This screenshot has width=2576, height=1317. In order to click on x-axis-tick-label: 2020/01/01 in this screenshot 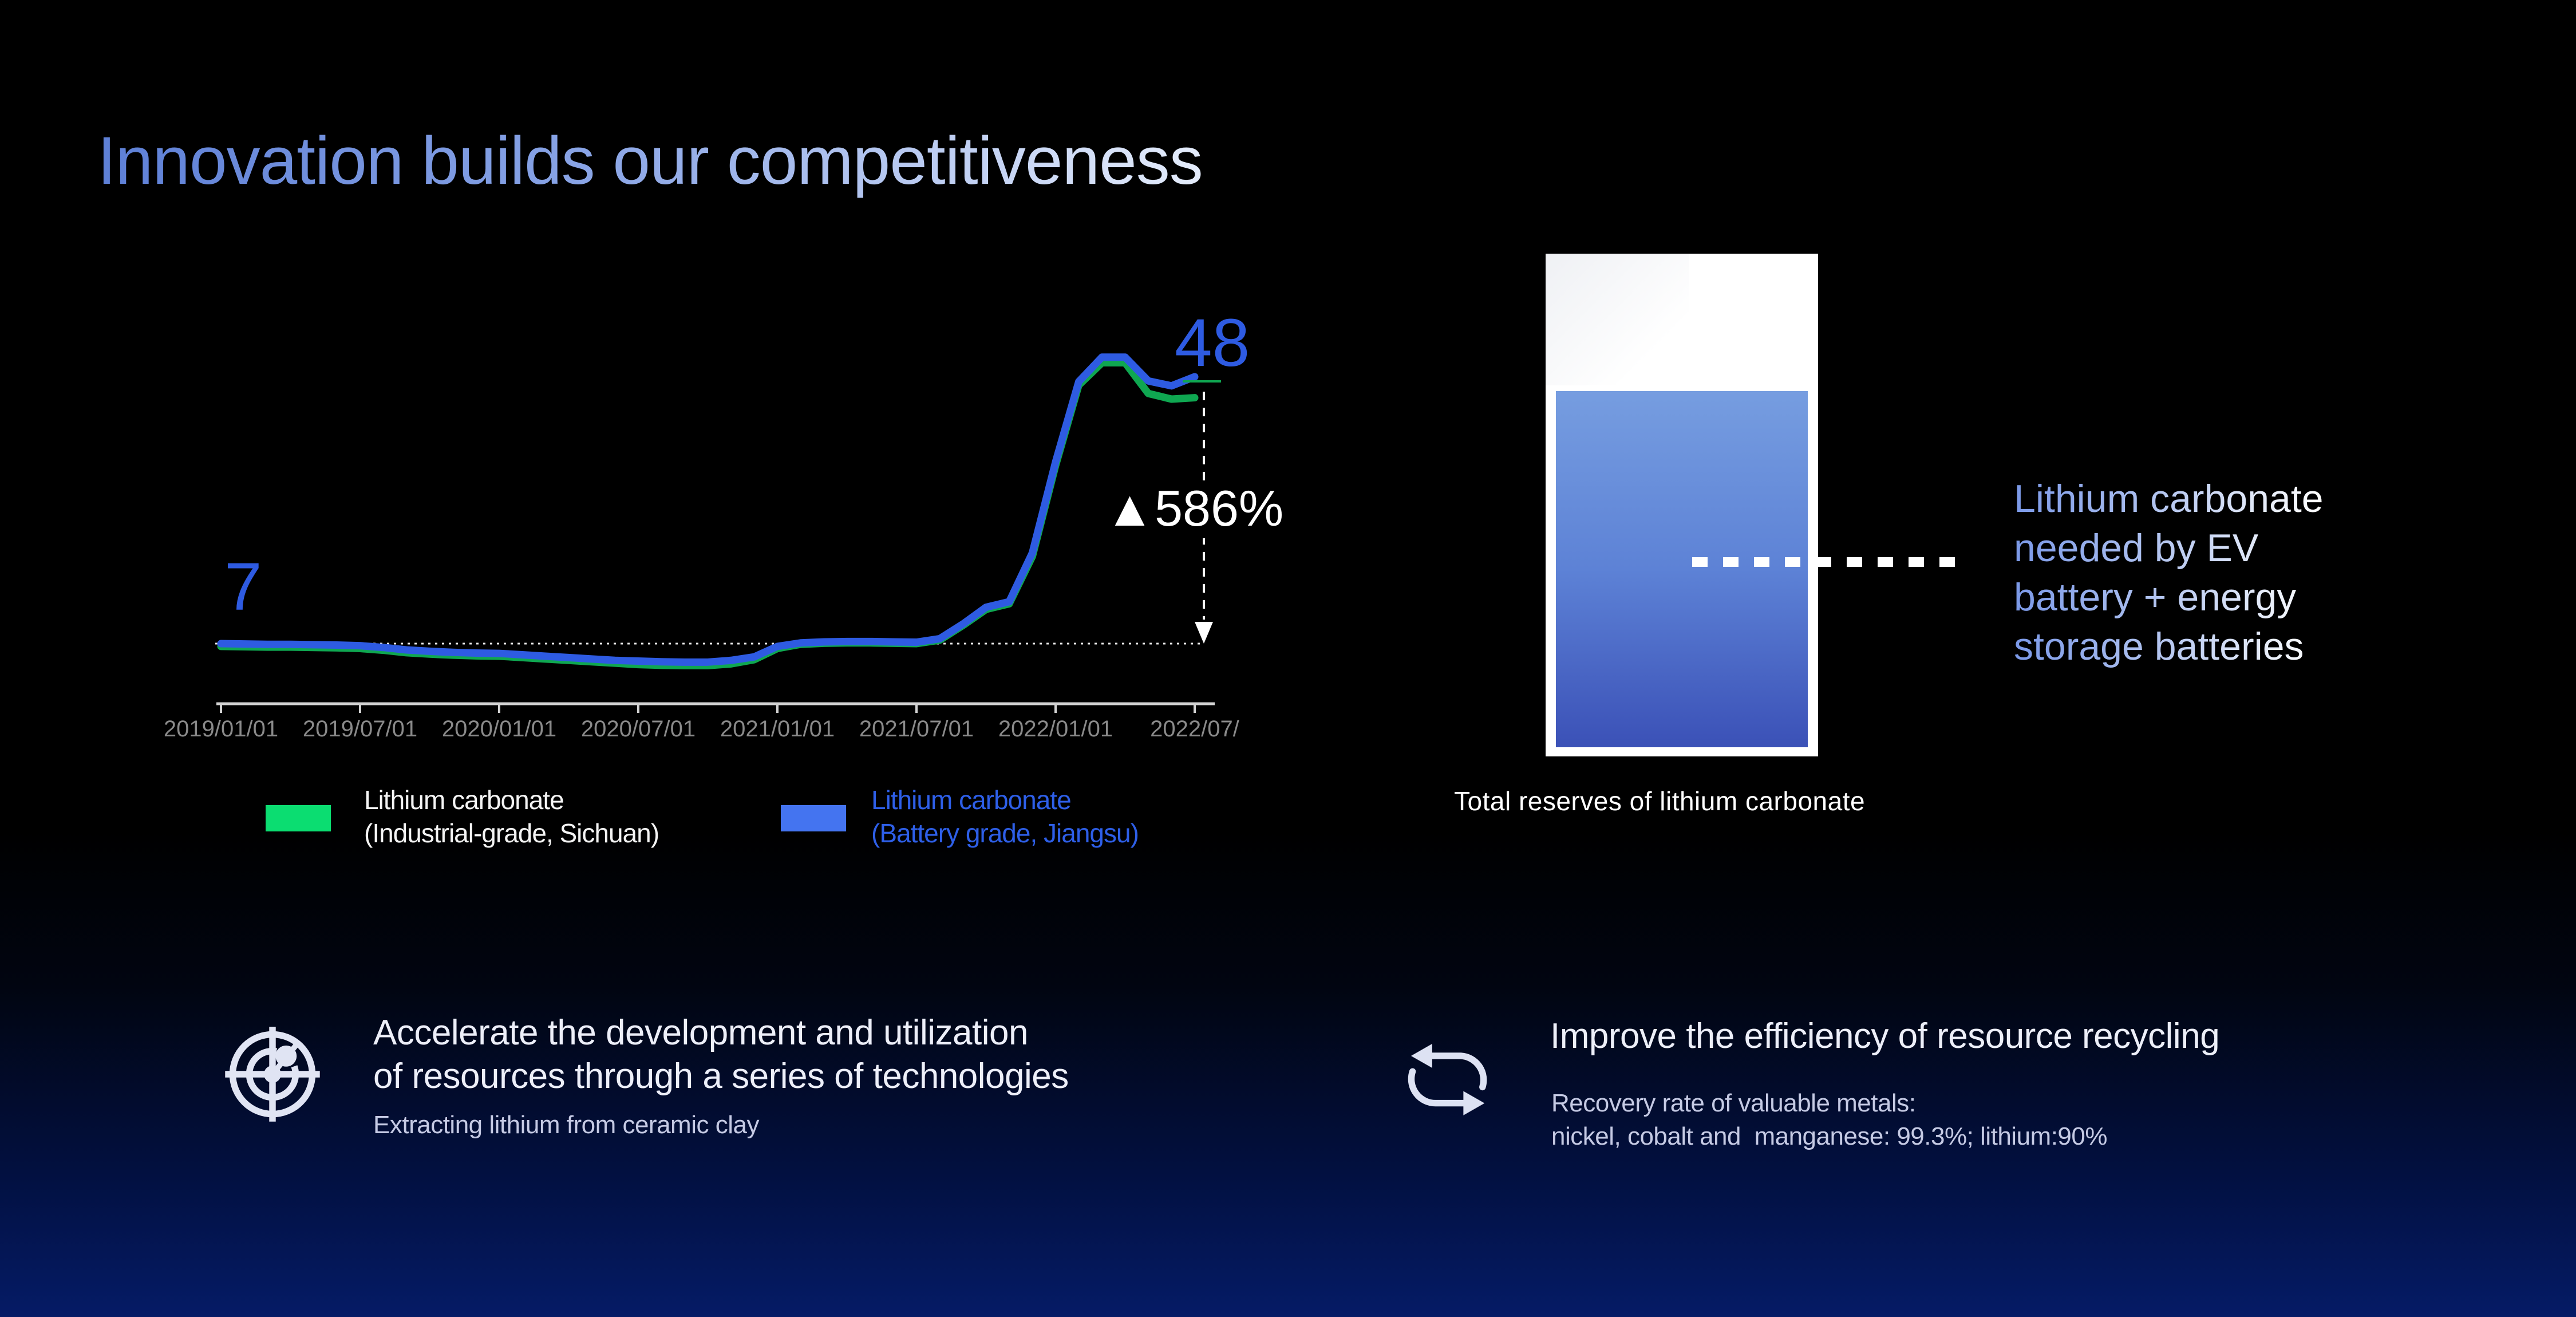, I will do `click(499, 729)`.